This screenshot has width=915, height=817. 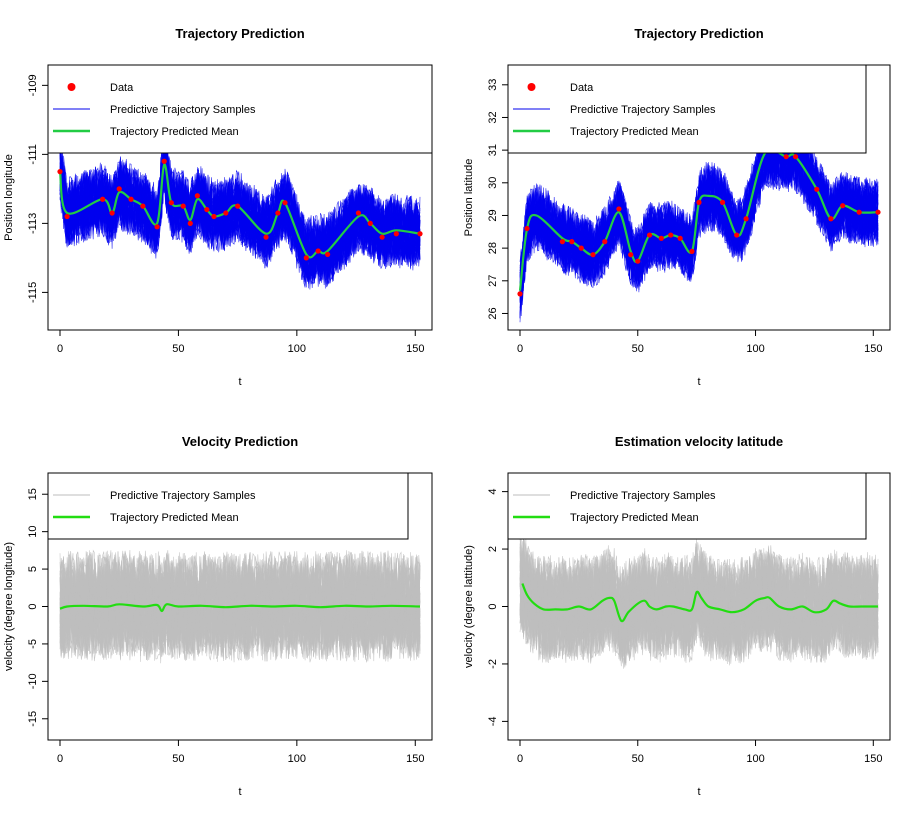 What do you see at coordinates (493, 664) in the screenshot?
I see `y-tick-label: -2` at bounding box center [493, 664].